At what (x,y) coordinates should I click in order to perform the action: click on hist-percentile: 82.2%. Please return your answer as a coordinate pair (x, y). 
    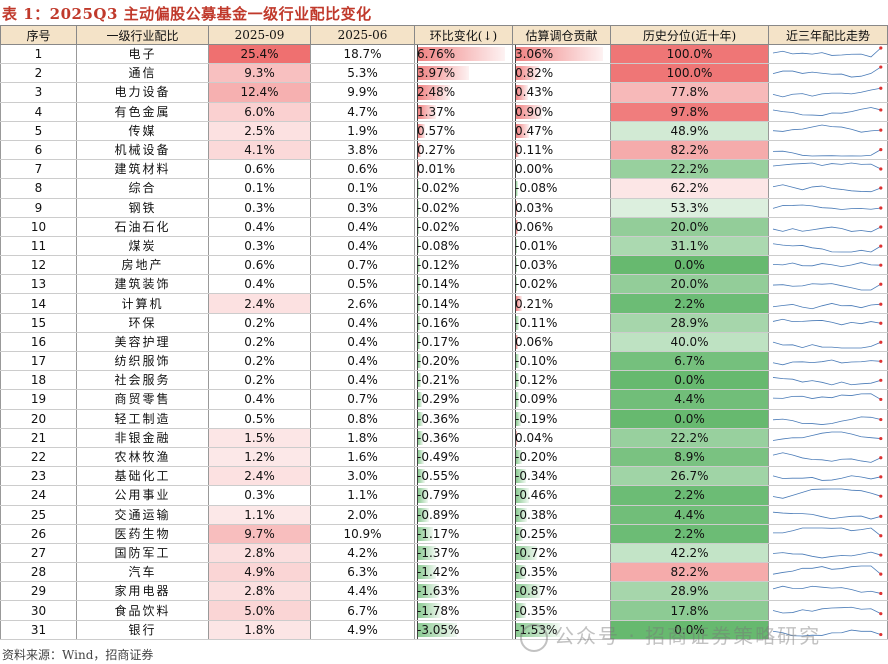
    Looking at the image, I should click on (689, 150).